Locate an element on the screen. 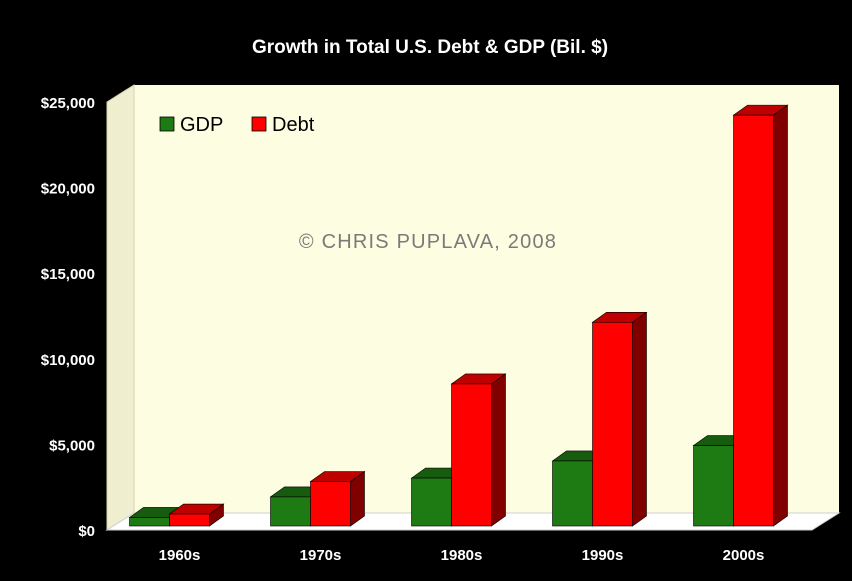 The image size is (852, 581). x-tick-label: 1960s is located at coordinates (180, 555).